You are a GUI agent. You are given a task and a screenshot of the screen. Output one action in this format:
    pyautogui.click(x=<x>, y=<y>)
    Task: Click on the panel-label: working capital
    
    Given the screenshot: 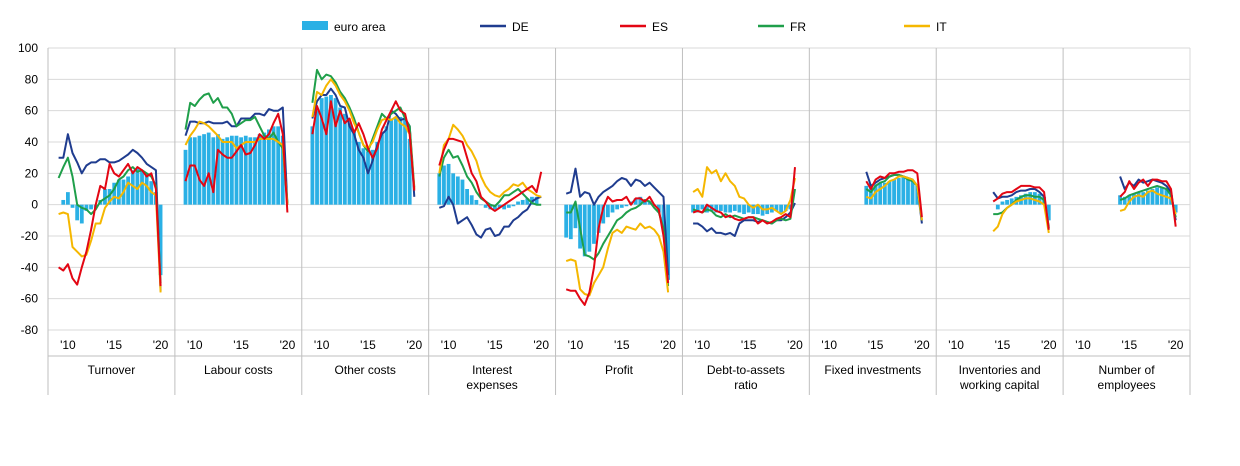 What is the action you would take?
    pyautogui.click(x=999, y=385)
    